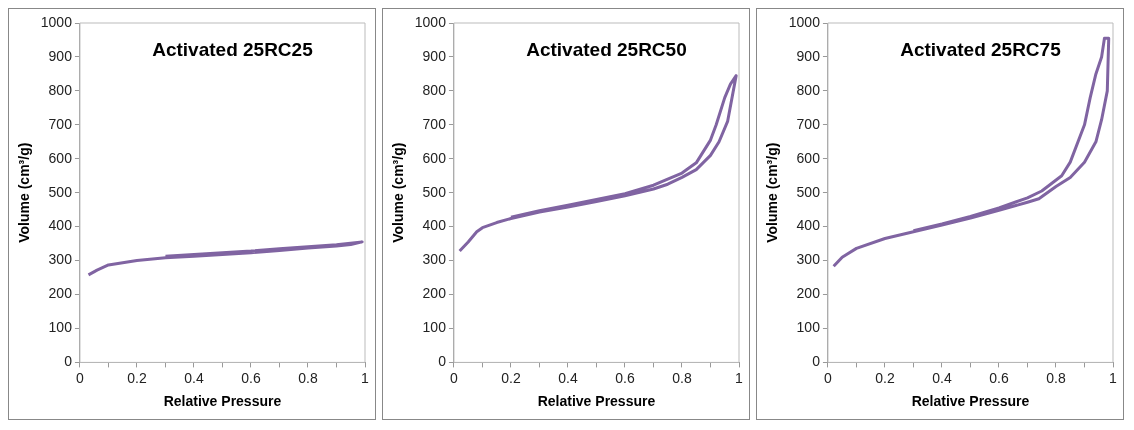 Image resolution: width=1134 pixels, height=430 pixels. What do you see at coordinates (233, 50) in the screenshot?
I see `text: Activated 25RC25` at bounding box center [233, 50].